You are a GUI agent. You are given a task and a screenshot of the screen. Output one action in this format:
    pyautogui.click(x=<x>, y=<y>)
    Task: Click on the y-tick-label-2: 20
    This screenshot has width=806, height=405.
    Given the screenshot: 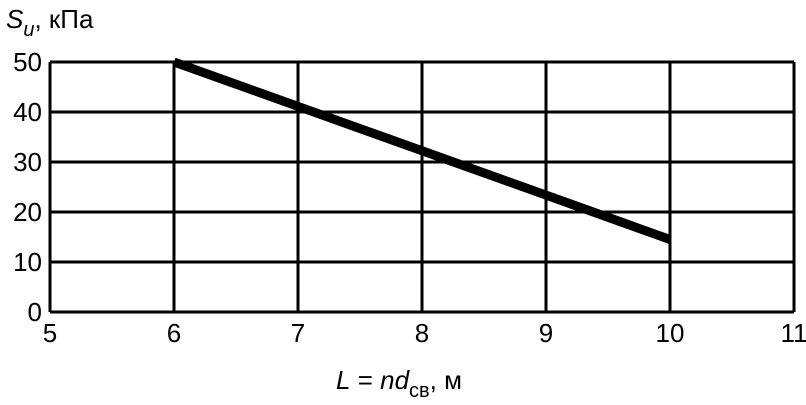 What is the action you would take?
    pyautogui.click(x=27, y=212)
    